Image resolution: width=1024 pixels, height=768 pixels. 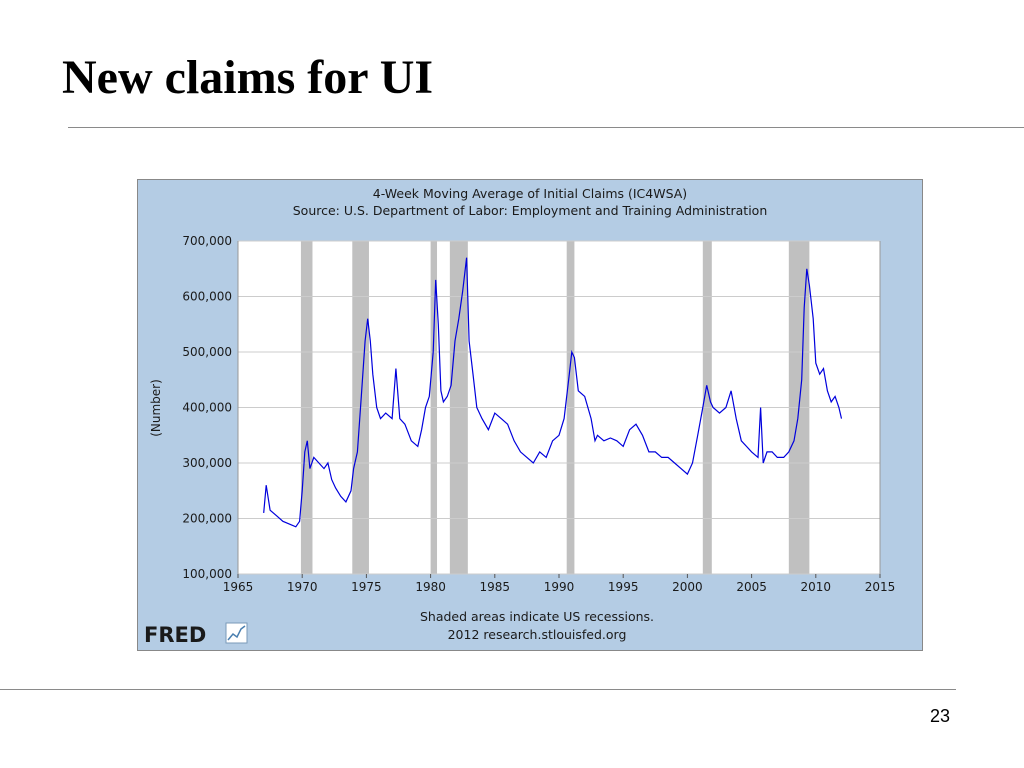 I want to click on fred-logo: FRED, so click(x=196, y=634).